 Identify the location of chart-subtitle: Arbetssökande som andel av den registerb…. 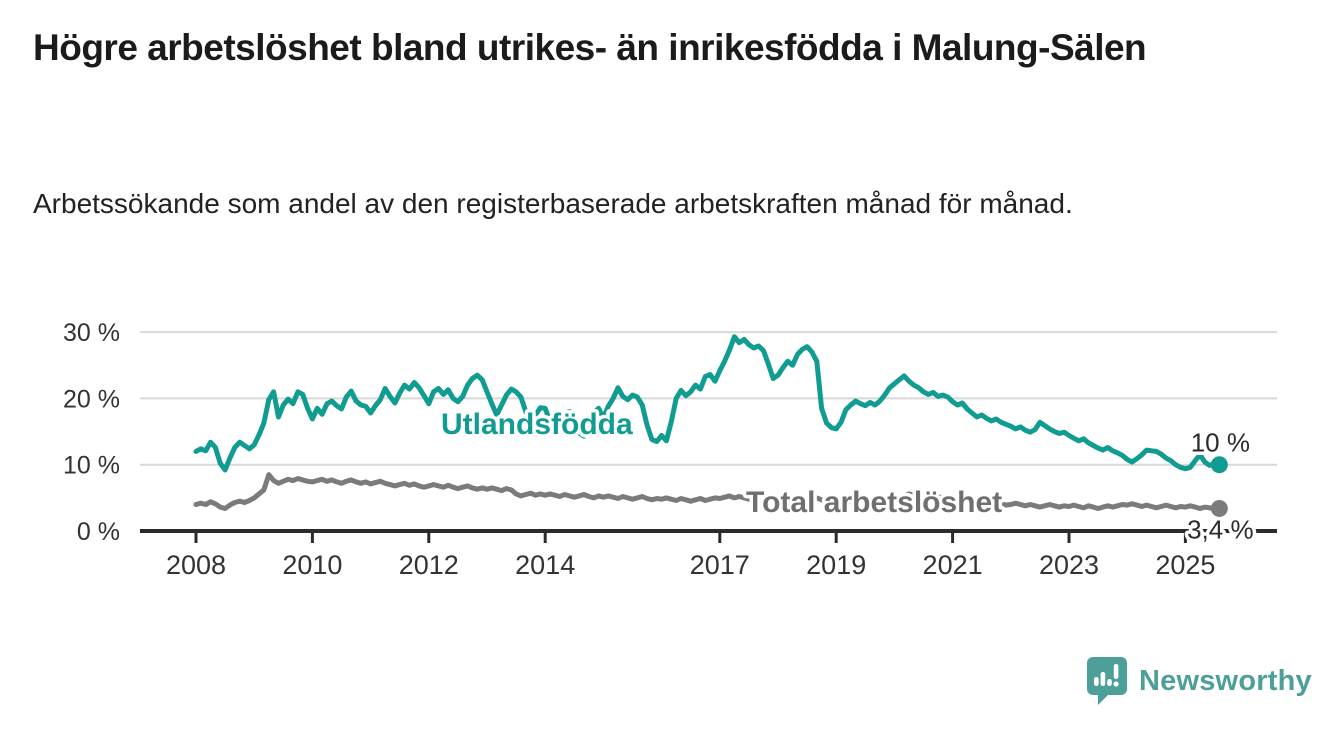
(553, 203).